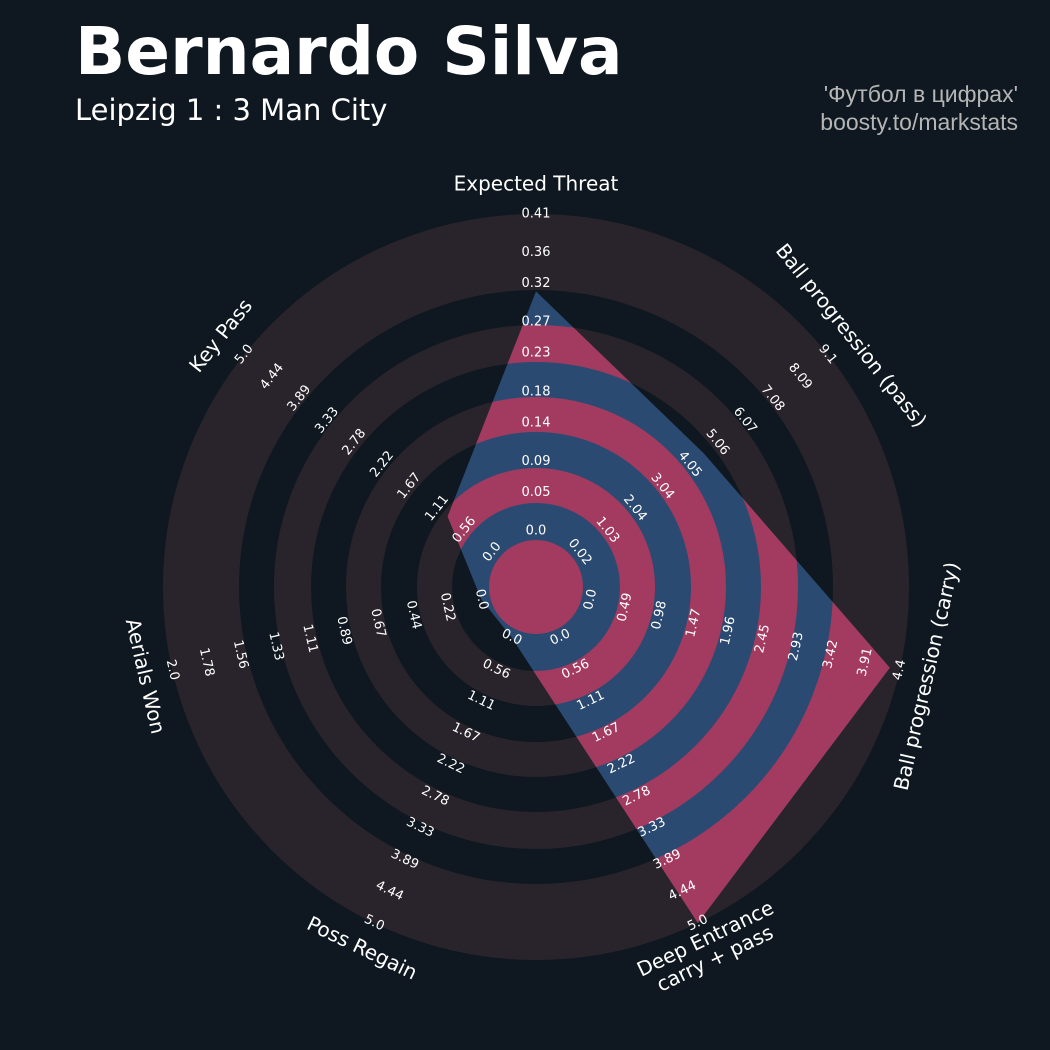  I want to click on tick-label: 0.27, so click(536, 322).